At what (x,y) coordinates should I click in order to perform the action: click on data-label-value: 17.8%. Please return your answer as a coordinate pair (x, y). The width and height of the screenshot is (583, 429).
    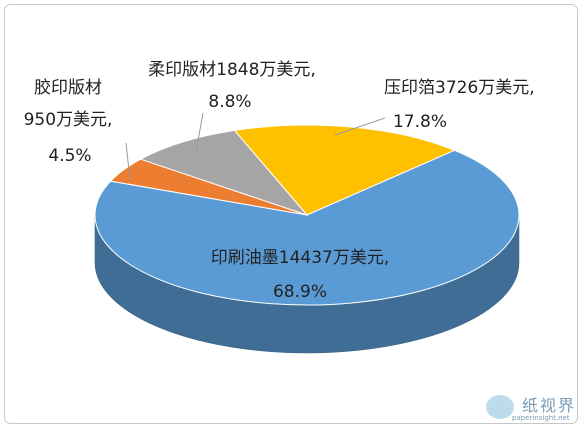
    Looking at the image, I should click on (420, 122).